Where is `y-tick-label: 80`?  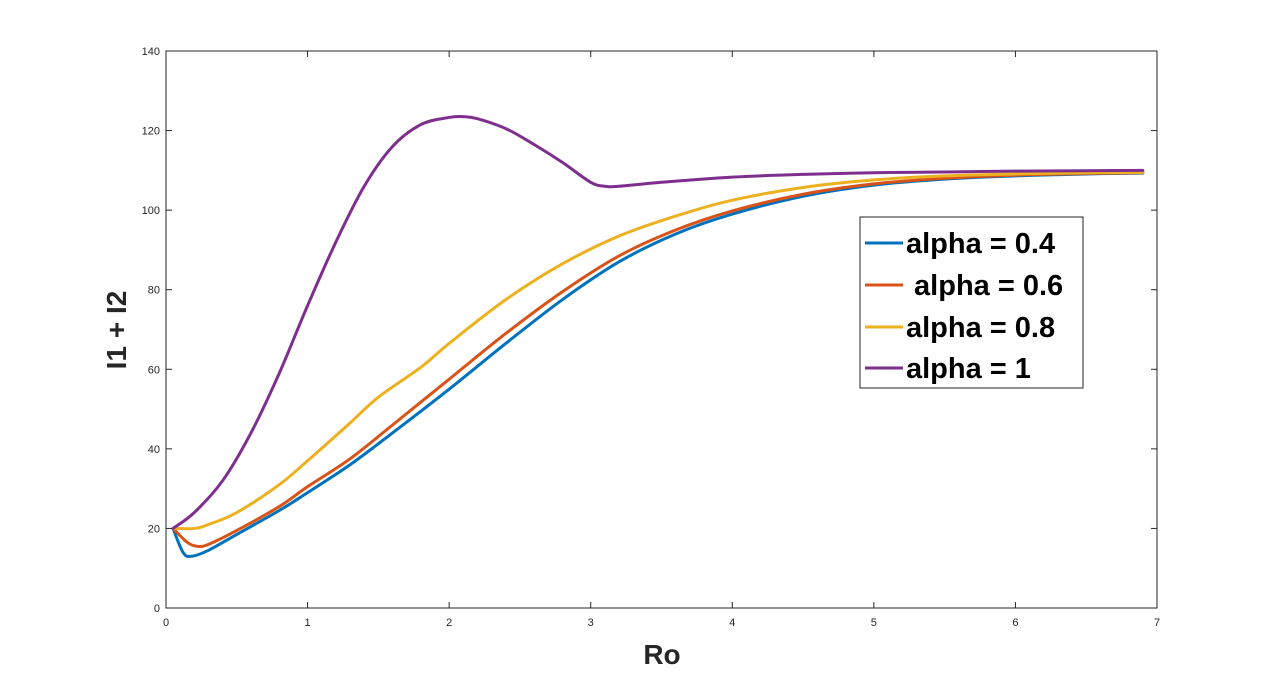
y-tick-label: 80 is located at coordinates (154, 291).